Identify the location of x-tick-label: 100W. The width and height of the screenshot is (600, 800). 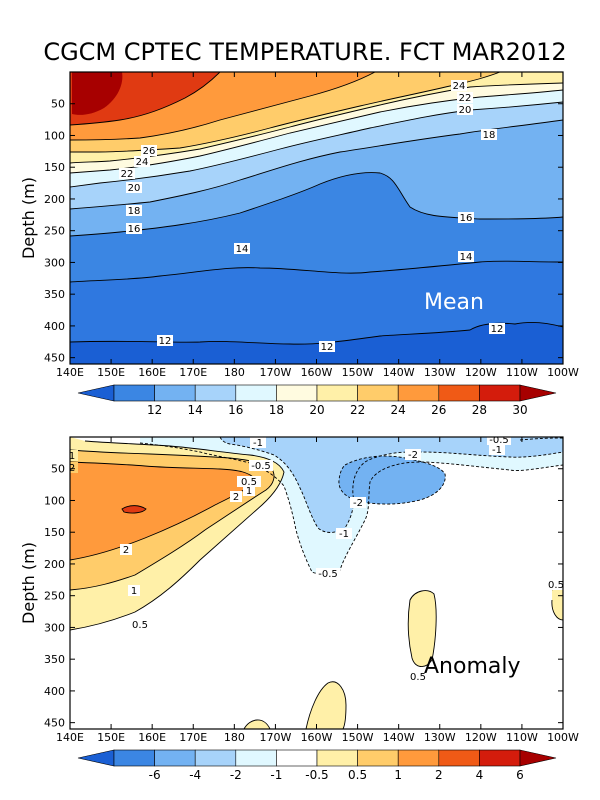
(563, 372).